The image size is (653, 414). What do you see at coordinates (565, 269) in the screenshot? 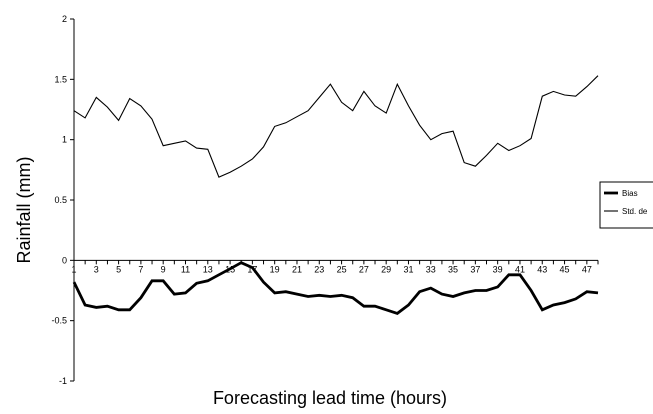
I see `x-tick-label: 45` at bounding box center [565, 269].